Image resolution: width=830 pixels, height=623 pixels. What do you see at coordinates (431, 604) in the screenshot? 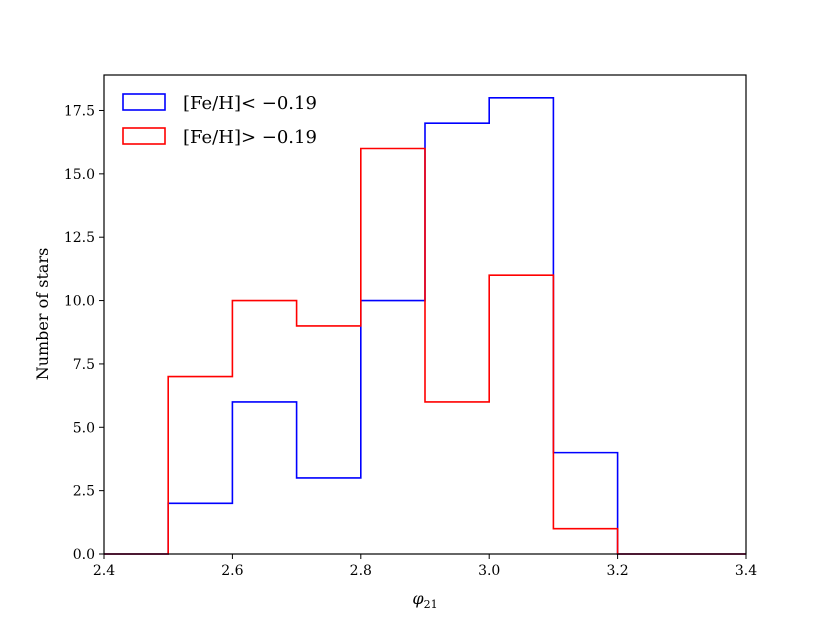
I see `x-axis-label-subscript: 21` at bounding box center [431, 604].